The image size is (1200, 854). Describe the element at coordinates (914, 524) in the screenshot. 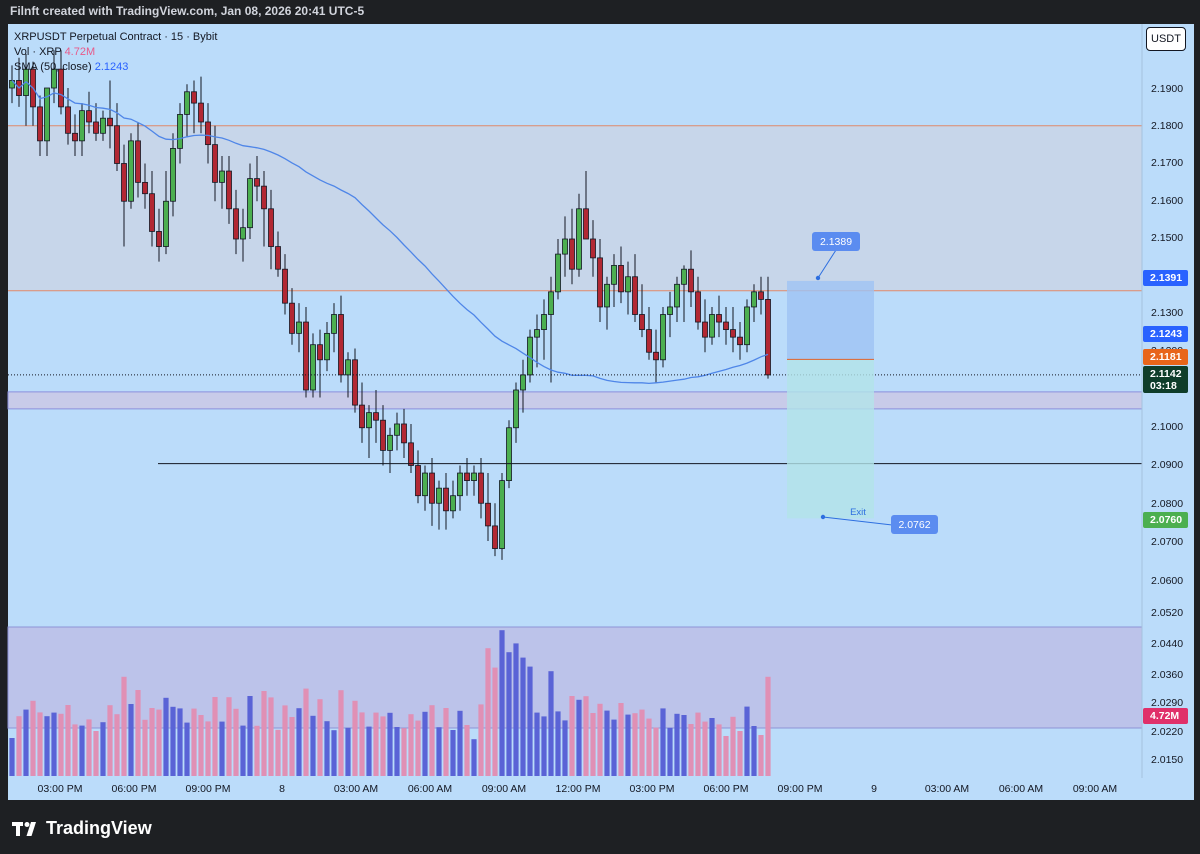

I see `exit-callout-box` at that location.